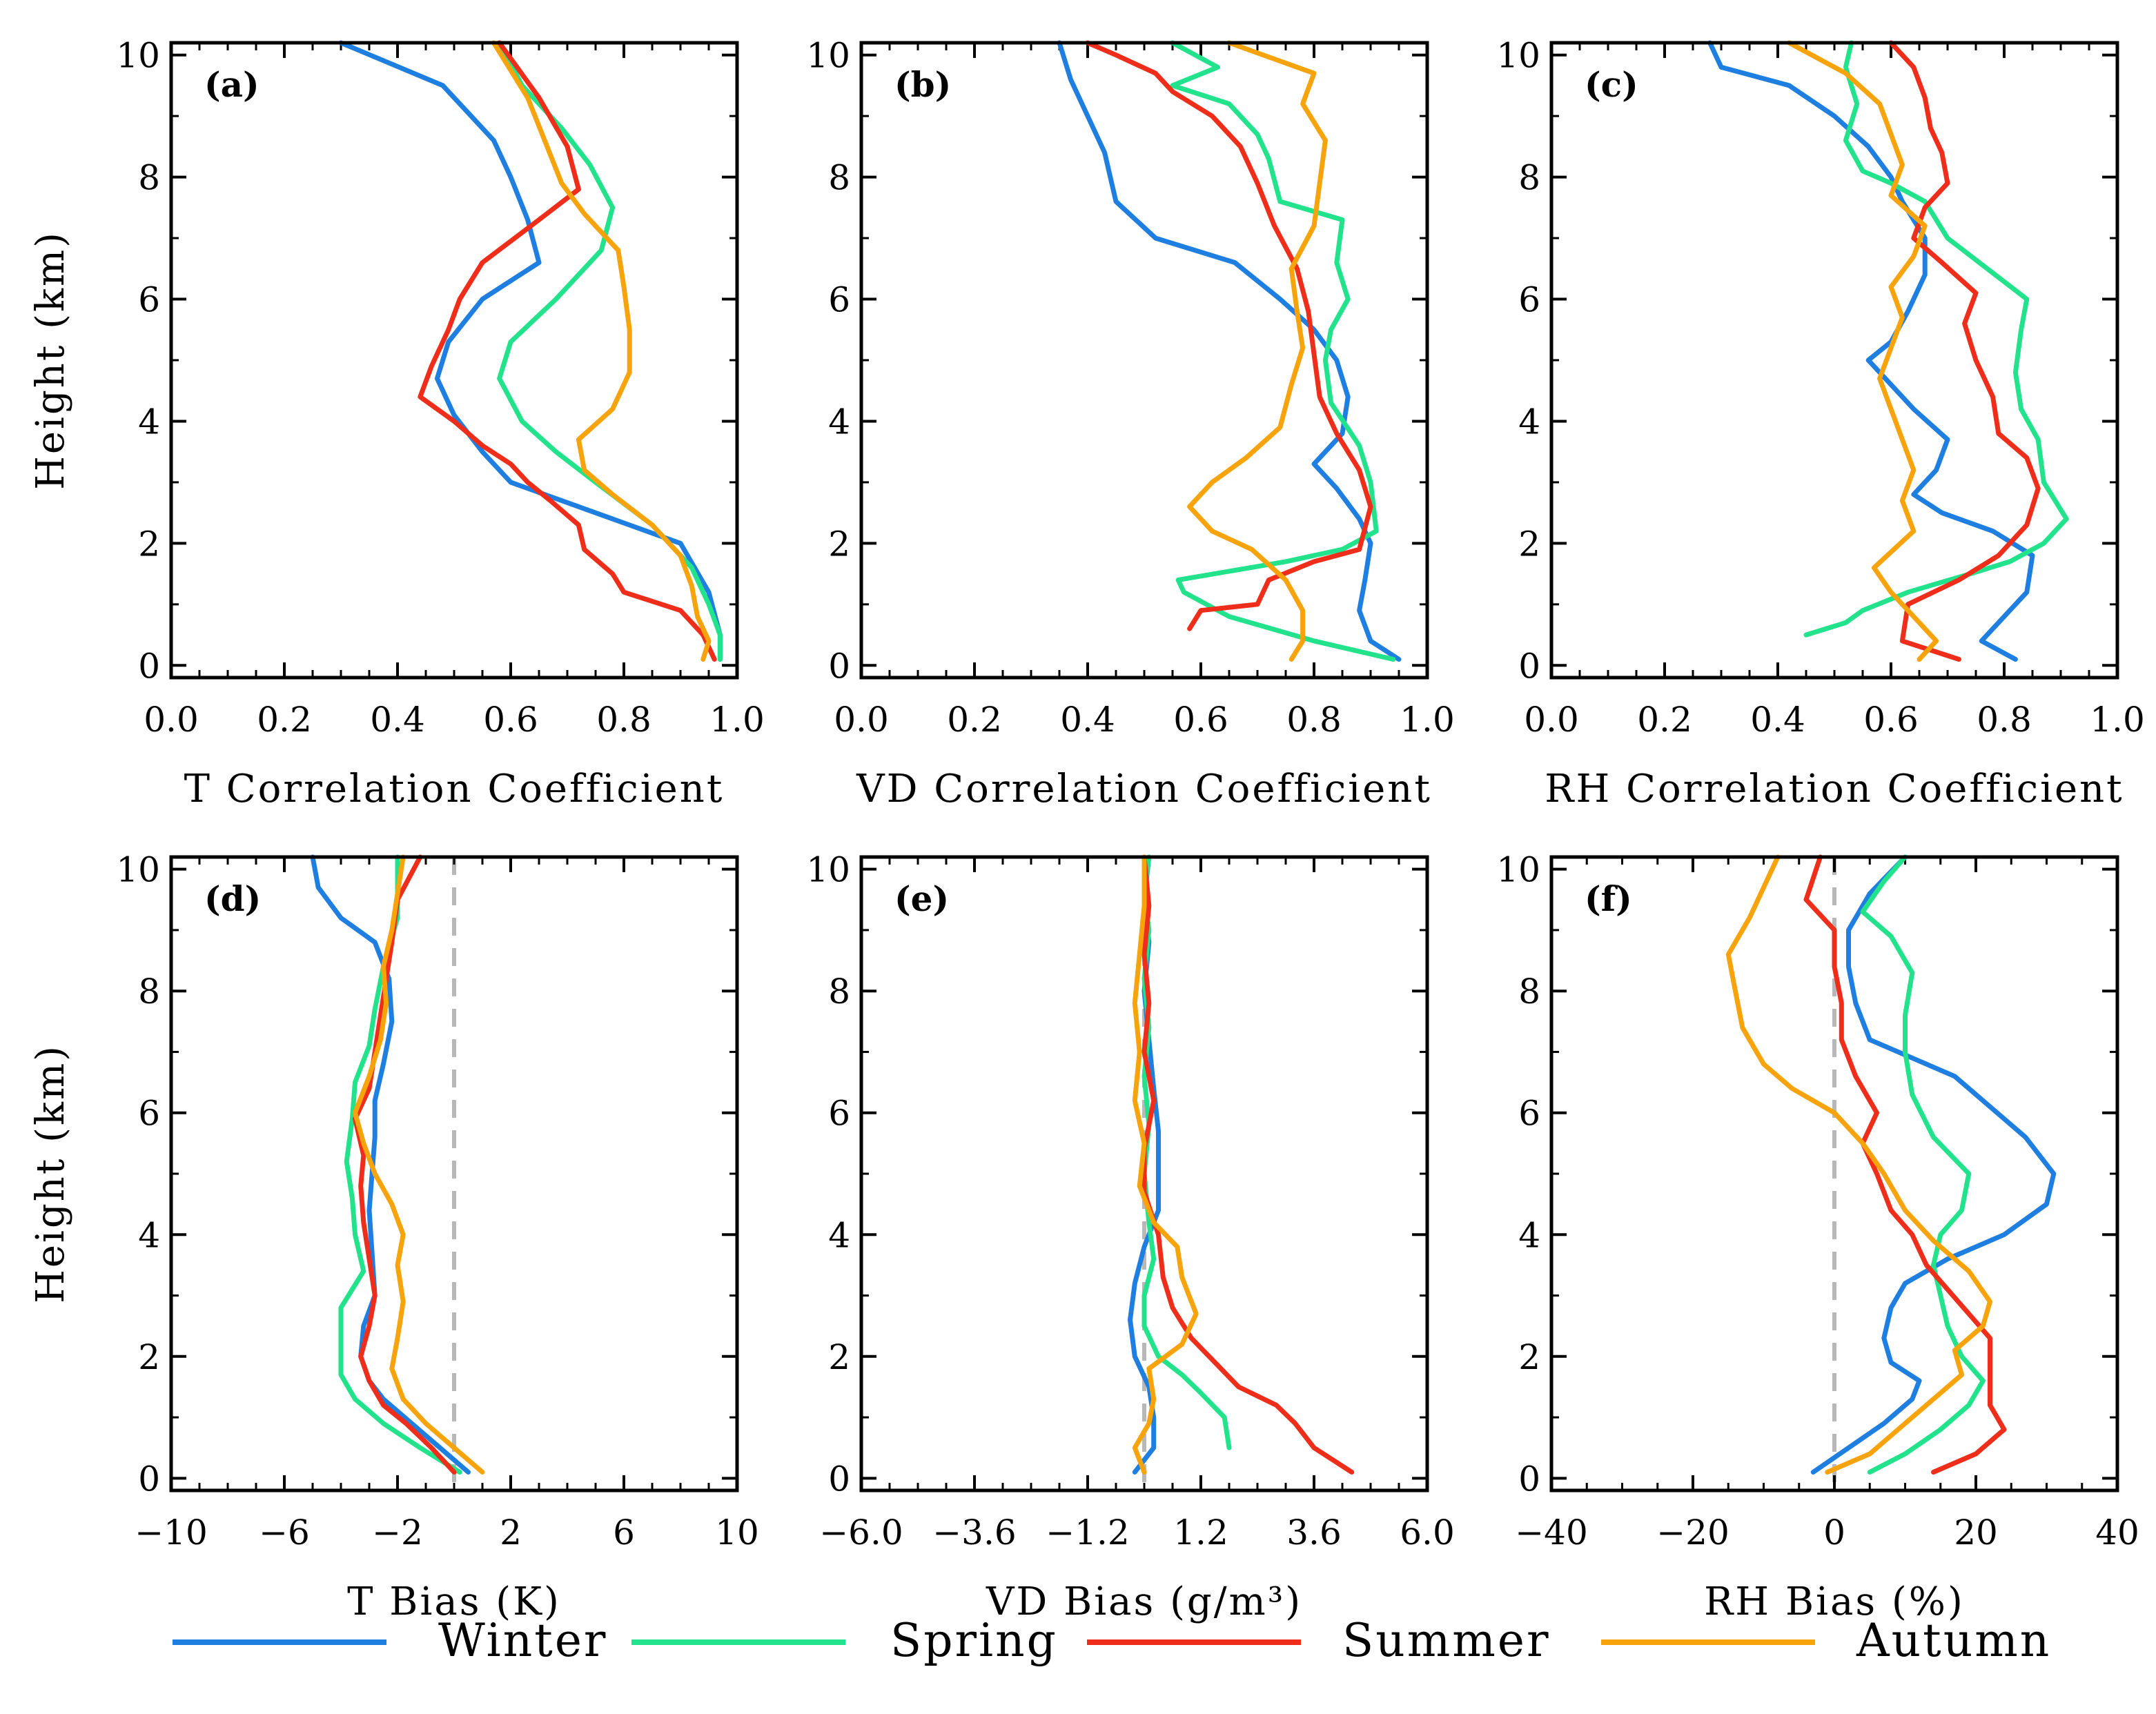 The height and width of the screenshot is (1714, 2156). I want to click on x-tick-label: −40, so click(1551, 1533).